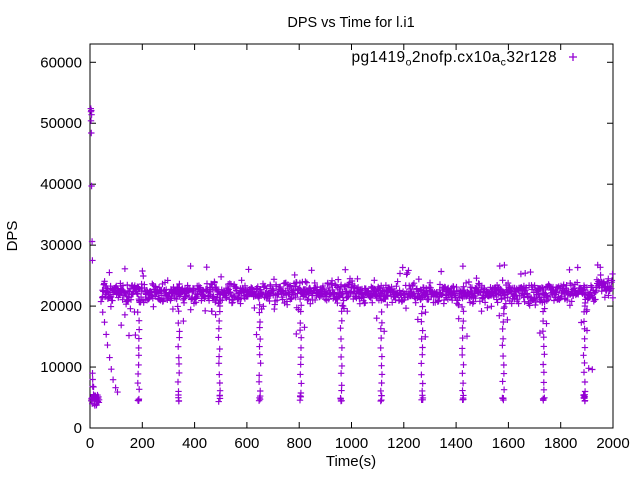 This screenshot has width=640, height=480. What do you see at coordinates (78, 428) in the screenshot?
I see `y-tick-label: 0` at bounding box center [78, 428].